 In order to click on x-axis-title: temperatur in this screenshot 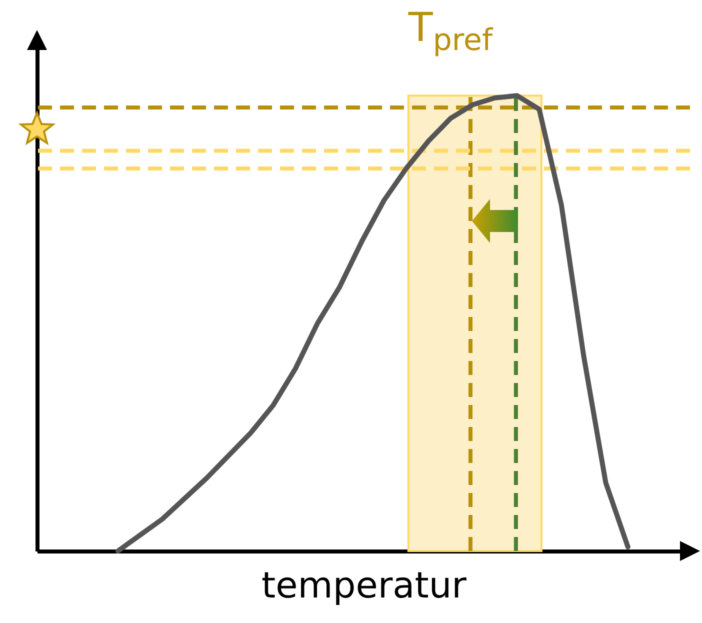, I will do `click(364, 586)`.